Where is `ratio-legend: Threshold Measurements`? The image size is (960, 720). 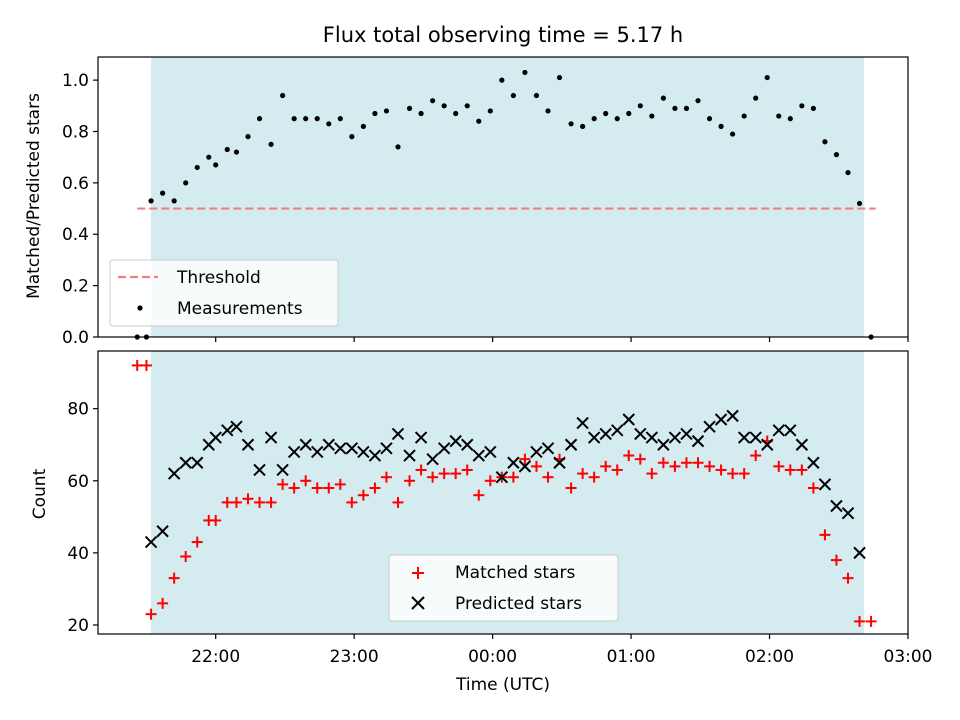 ratio-legend: Threshold Measurements is located at coordinates (224, 293).